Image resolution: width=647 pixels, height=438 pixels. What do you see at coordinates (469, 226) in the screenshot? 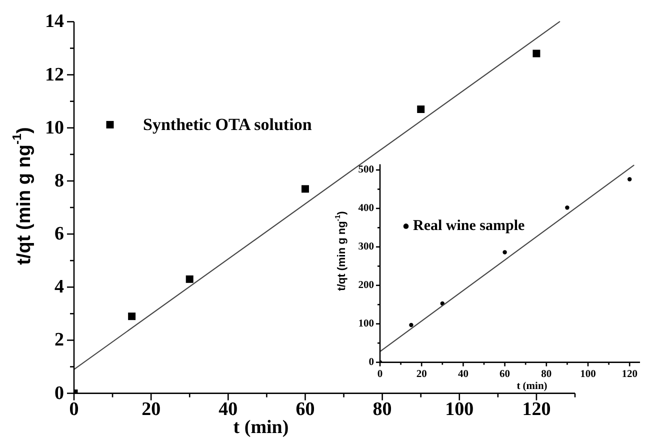
I see `legend-label: Real wine sample` at bounding box center [469, 226].